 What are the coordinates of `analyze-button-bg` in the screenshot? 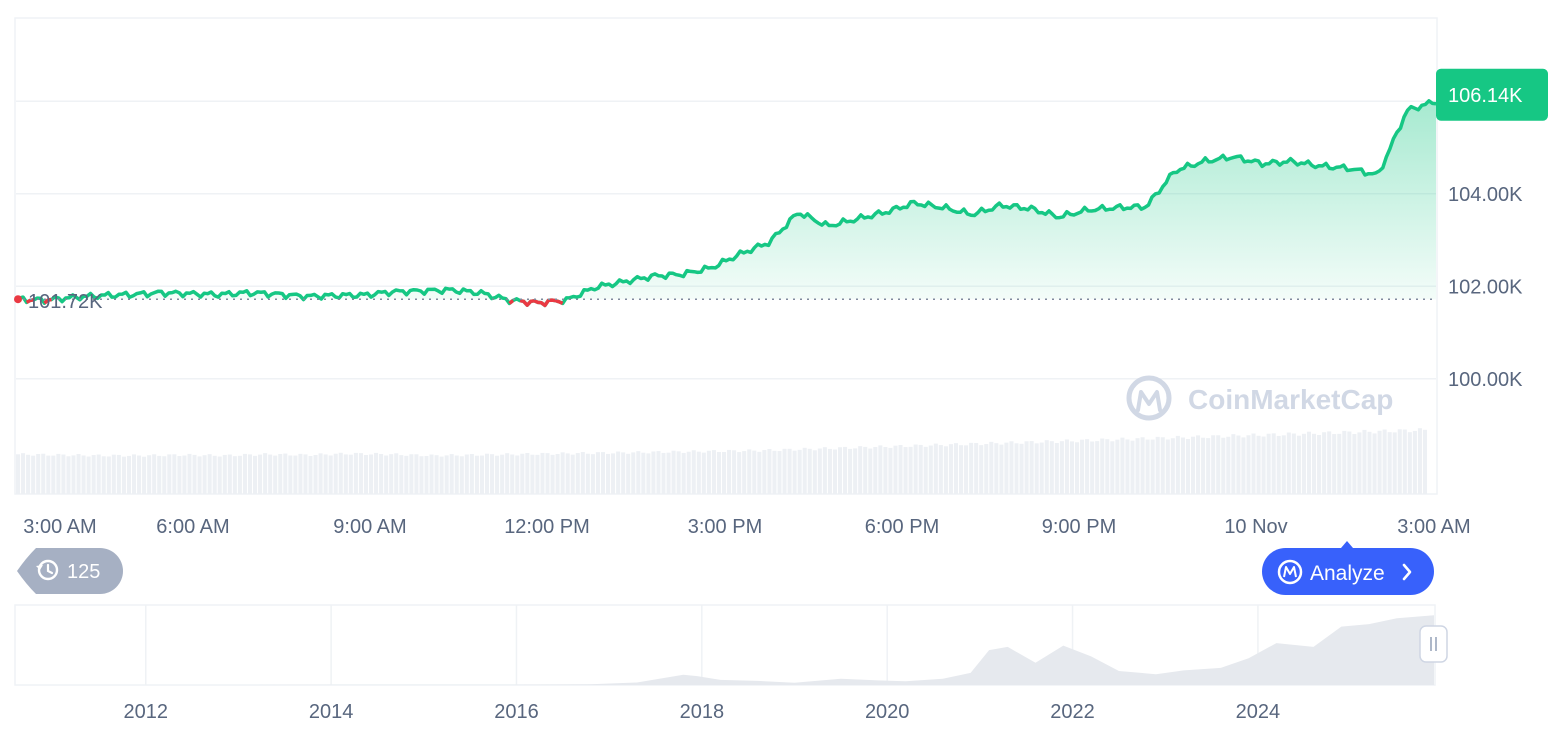 It's located at (1348, 571).